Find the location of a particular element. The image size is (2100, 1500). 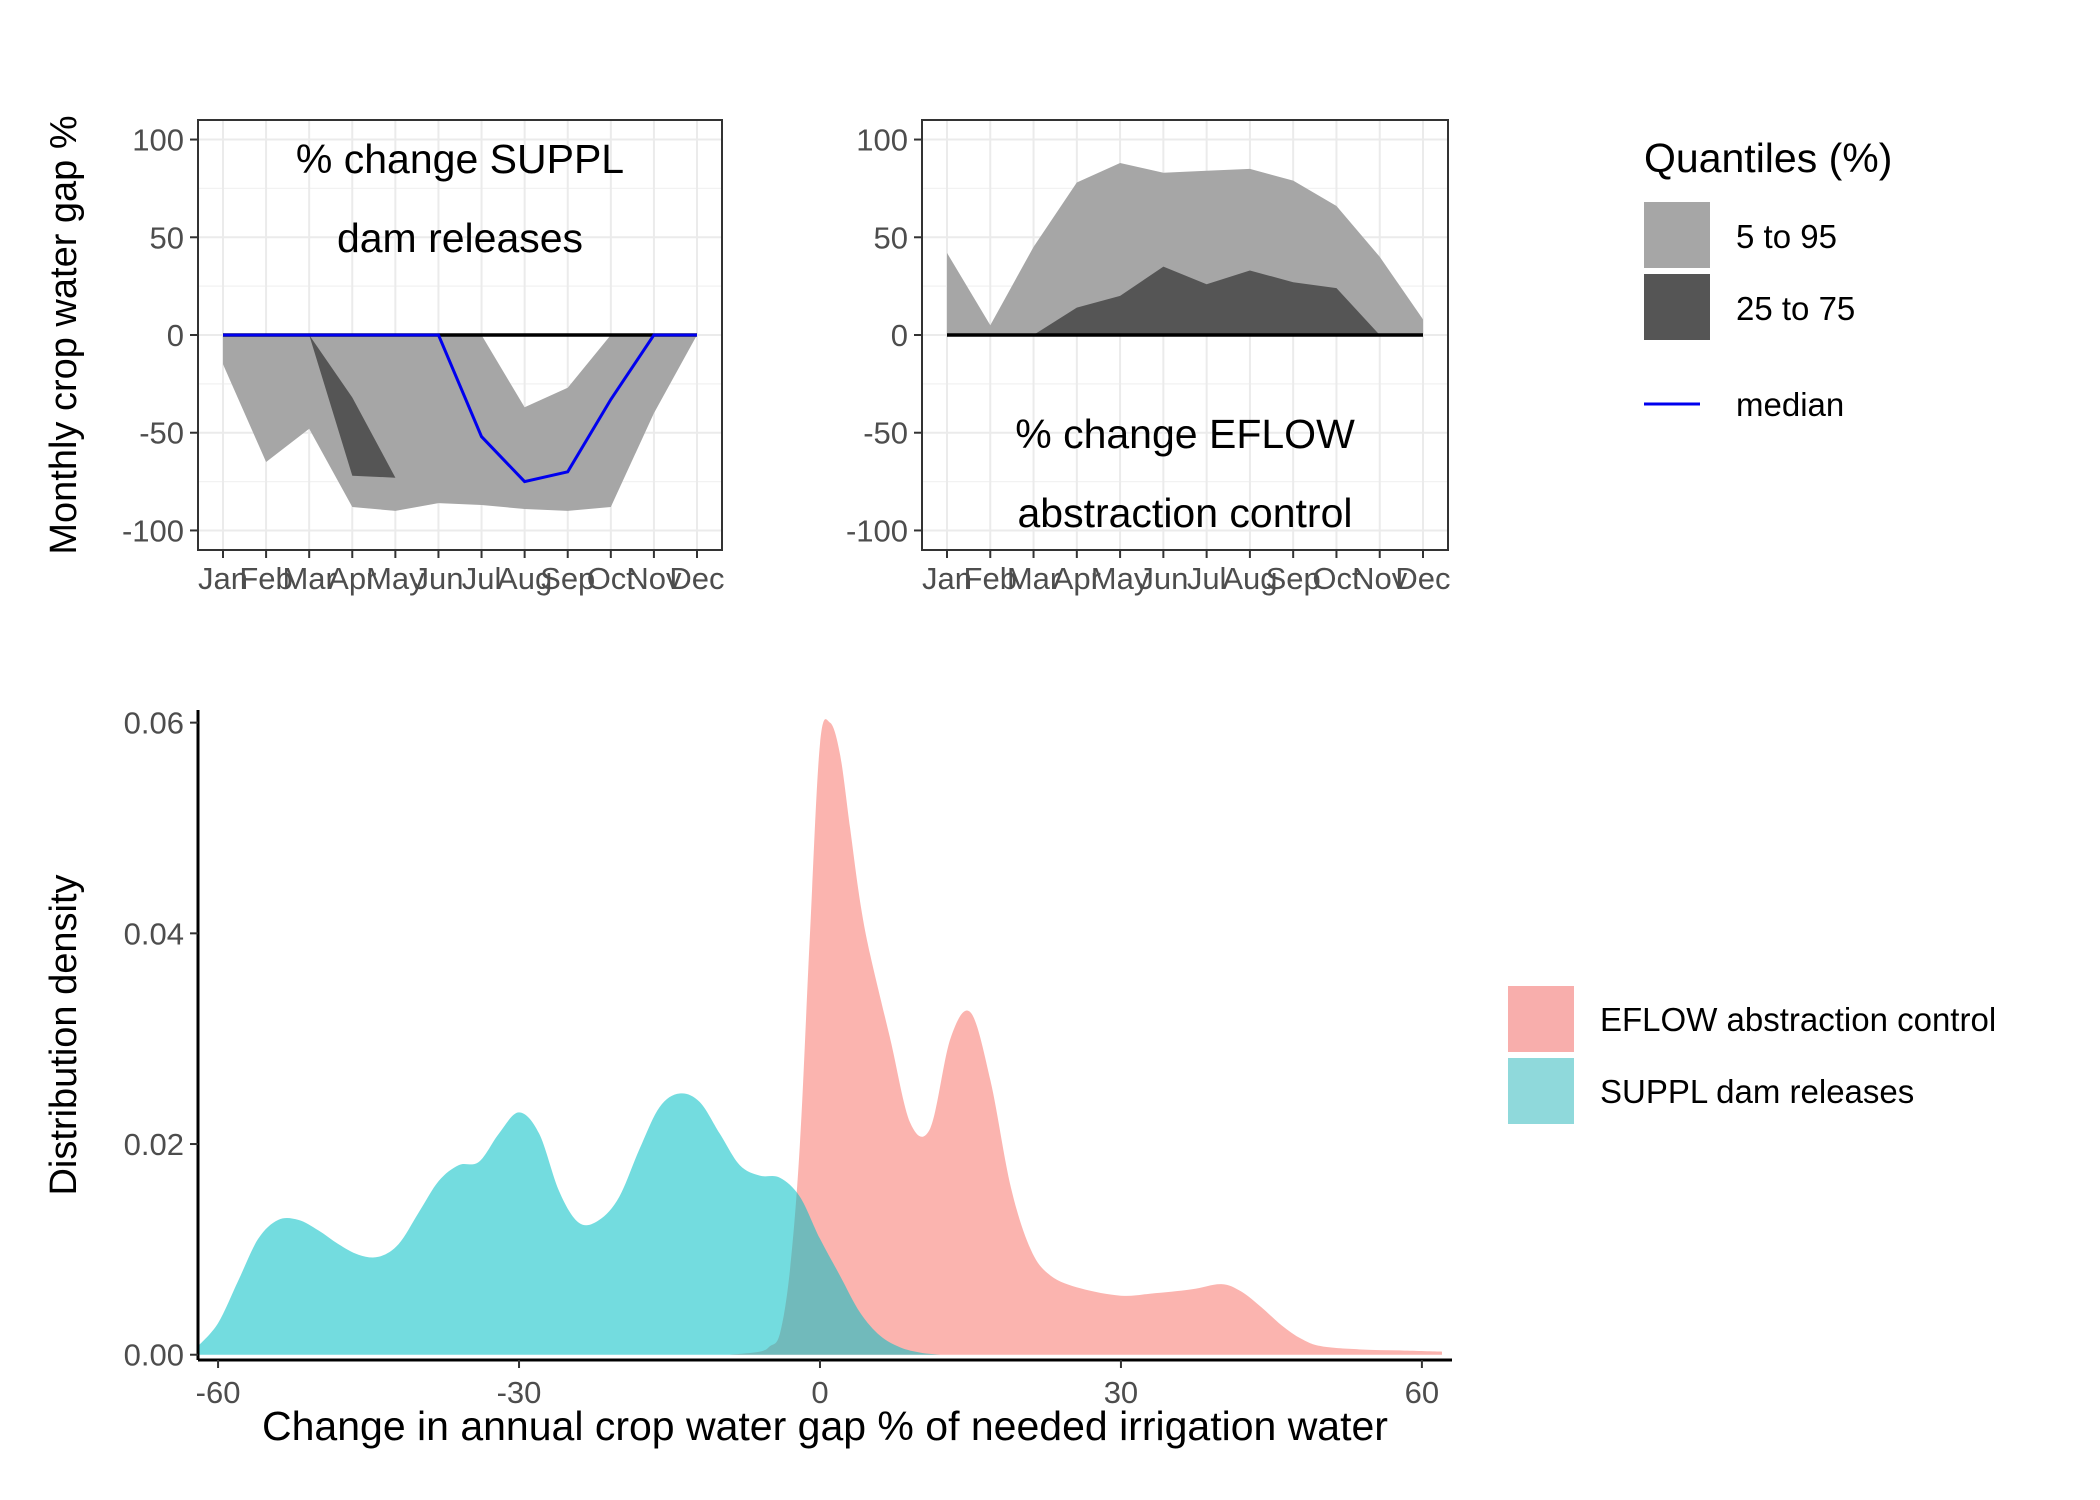

quantiles-legend-title: Quantiles (%) is located at coordinates (1768, 158).